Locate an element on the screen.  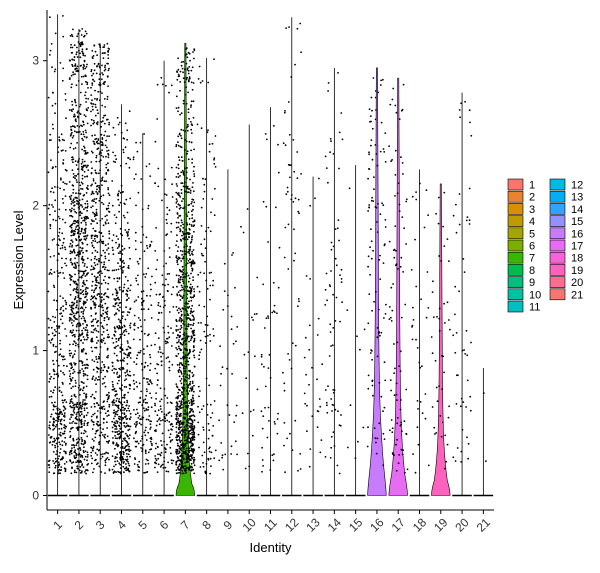
x-tick-label: 17 is located at coordinates (399, 525).